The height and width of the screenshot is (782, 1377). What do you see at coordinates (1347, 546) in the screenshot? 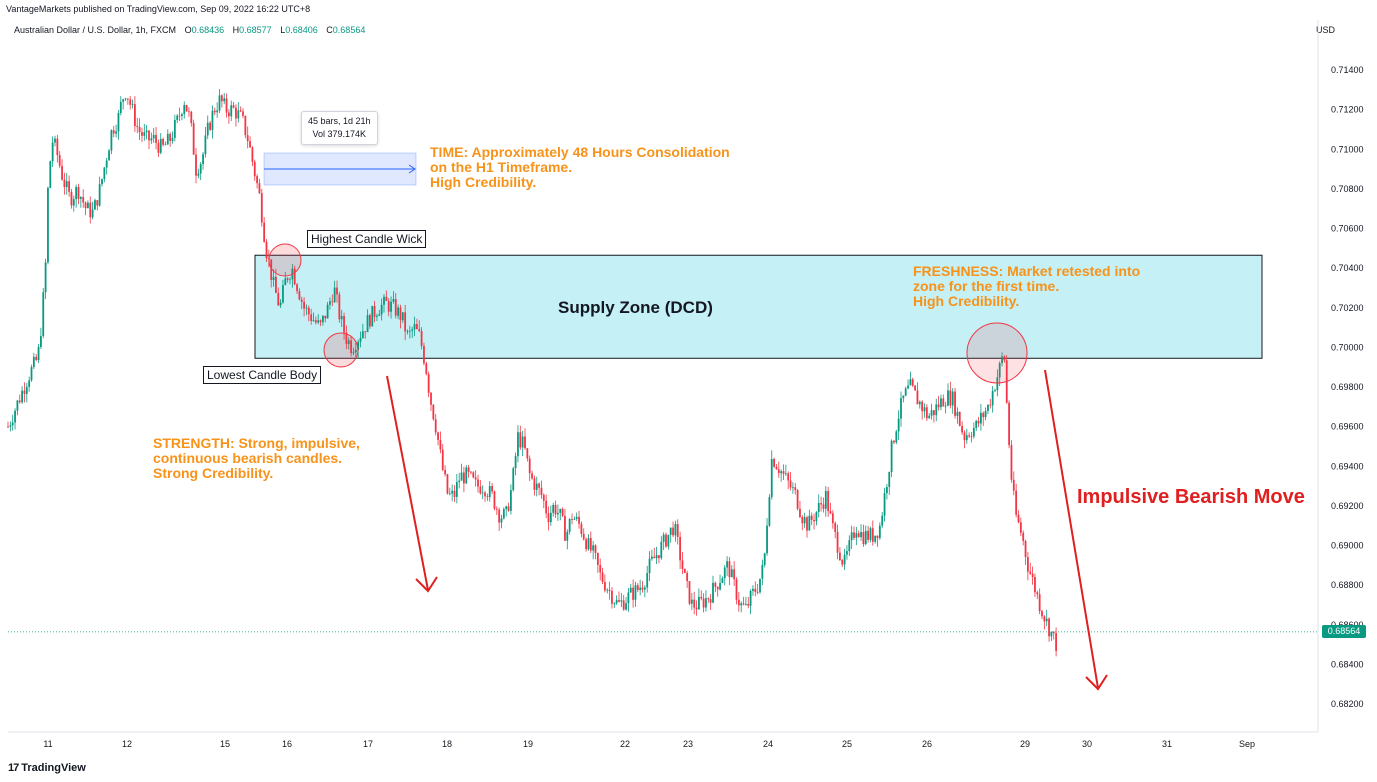
I see `y-tick-label: 0.69000` at bounding box center [1347, 546].